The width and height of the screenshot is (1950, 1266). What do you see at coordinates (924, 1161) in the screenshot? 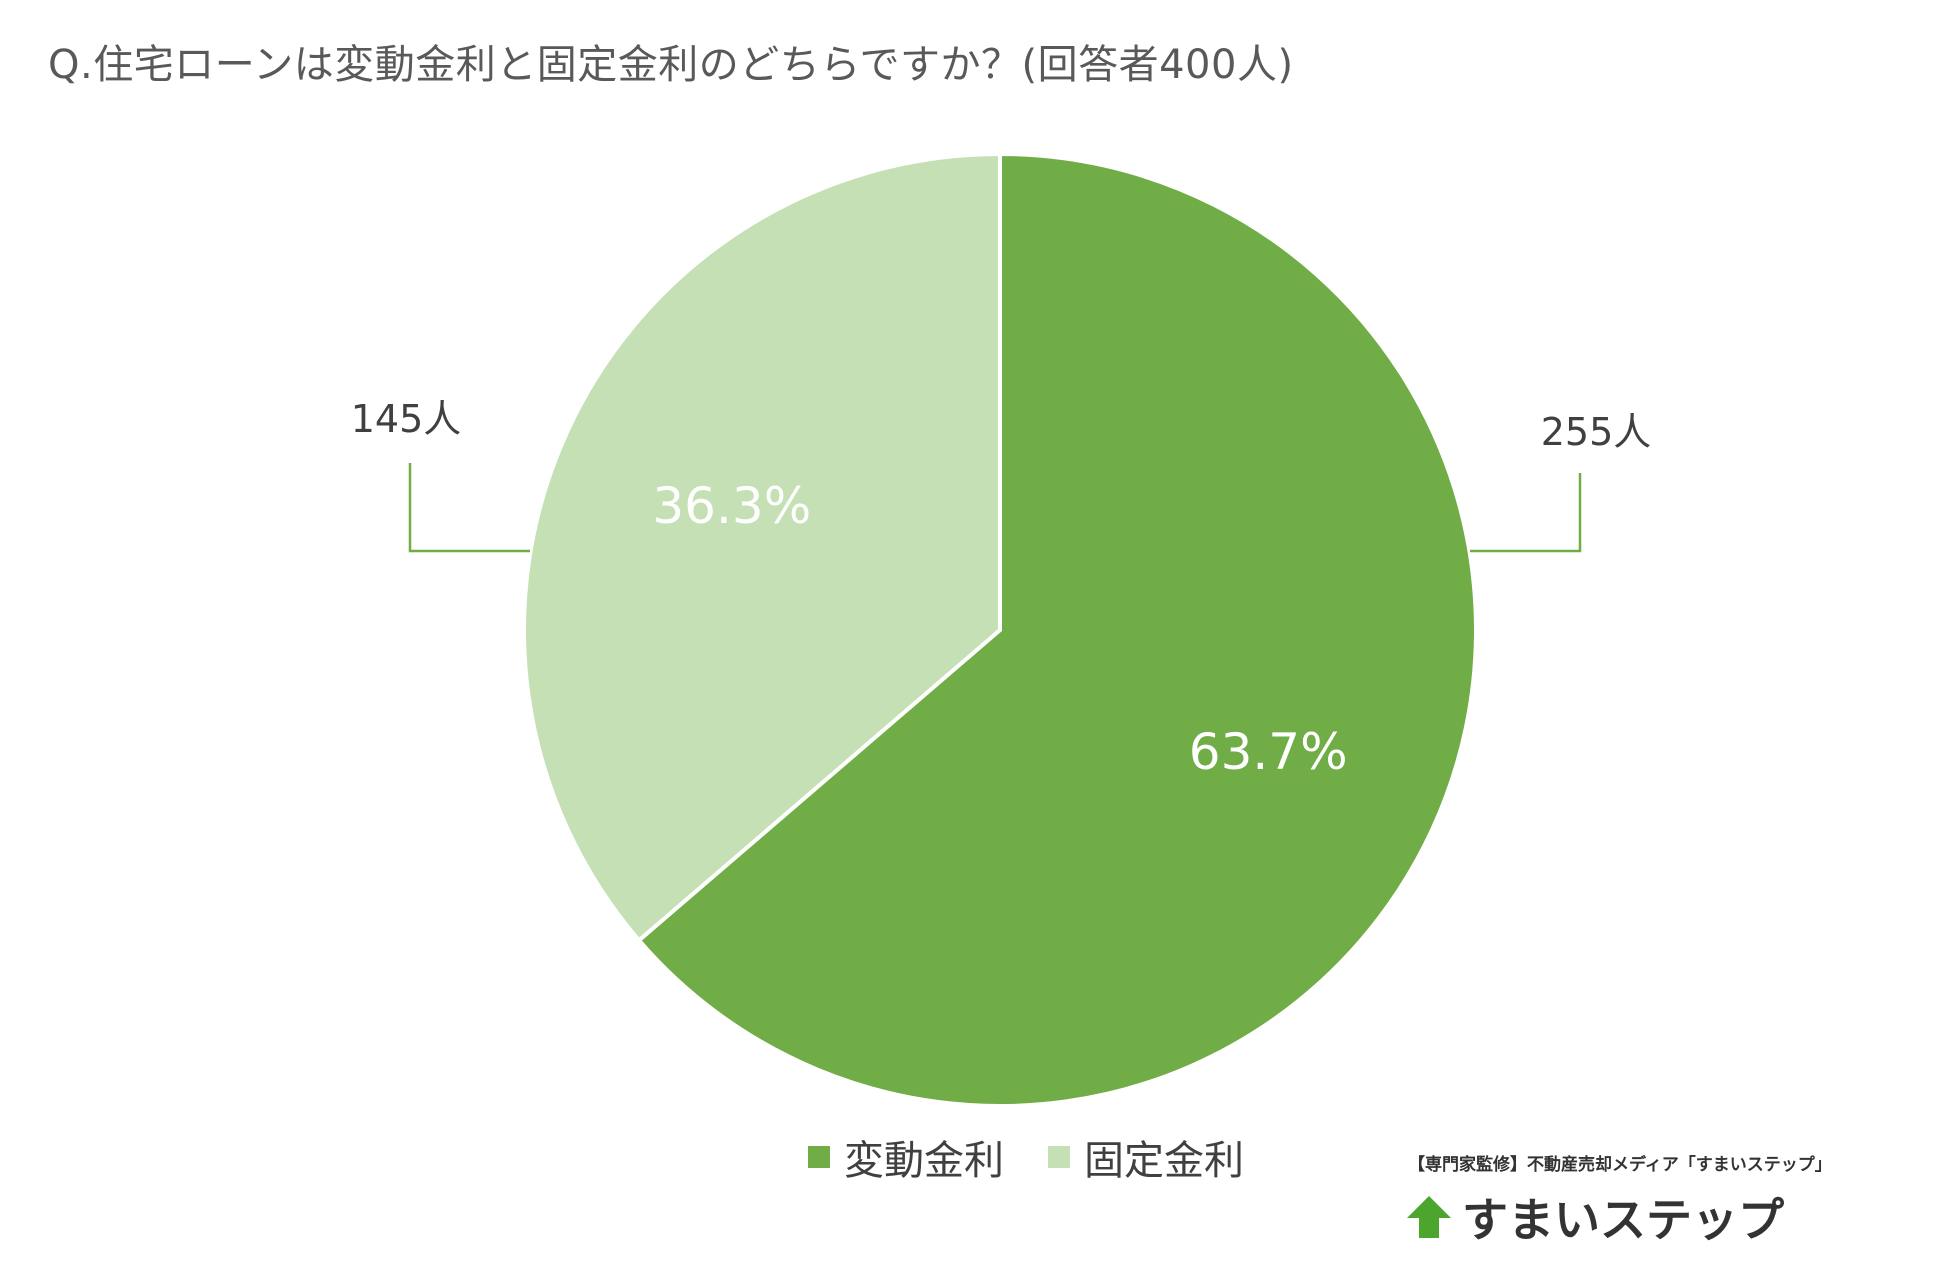
I see `legend-label-variable: 変動金利` at bounding box center [924, 1161].